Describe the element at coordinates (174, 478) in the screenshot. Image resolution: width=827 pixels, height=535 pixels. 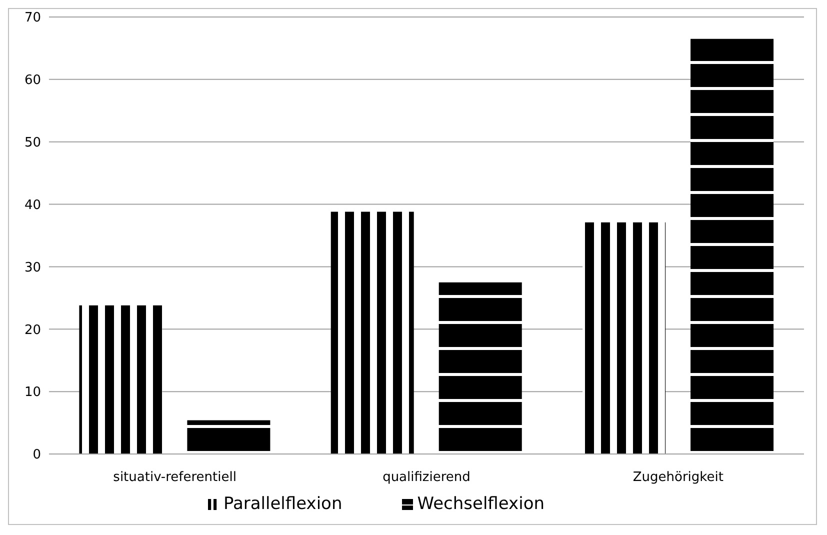
I see `x-tick-label: situativ-referentiell` at that location.